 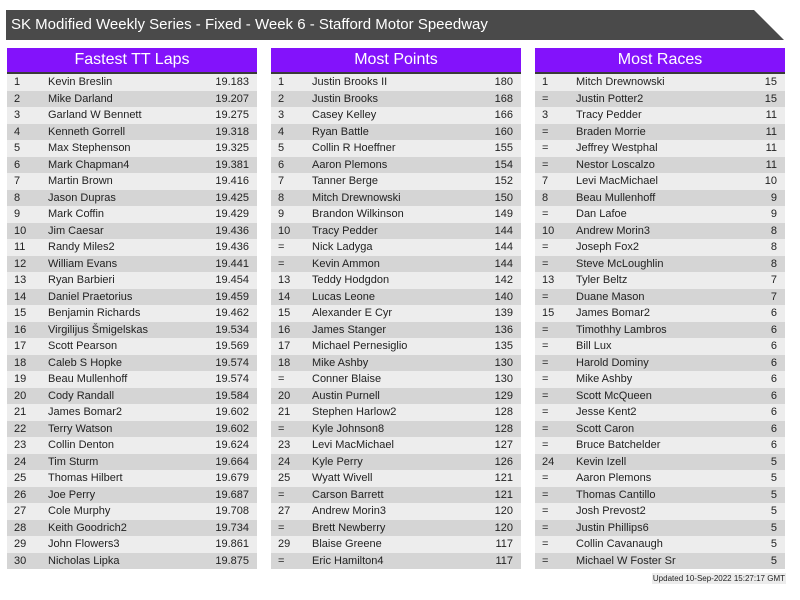 I want to click on table-row: 30 Nicholas Lipka 19.875, so click(x=132, y=560).